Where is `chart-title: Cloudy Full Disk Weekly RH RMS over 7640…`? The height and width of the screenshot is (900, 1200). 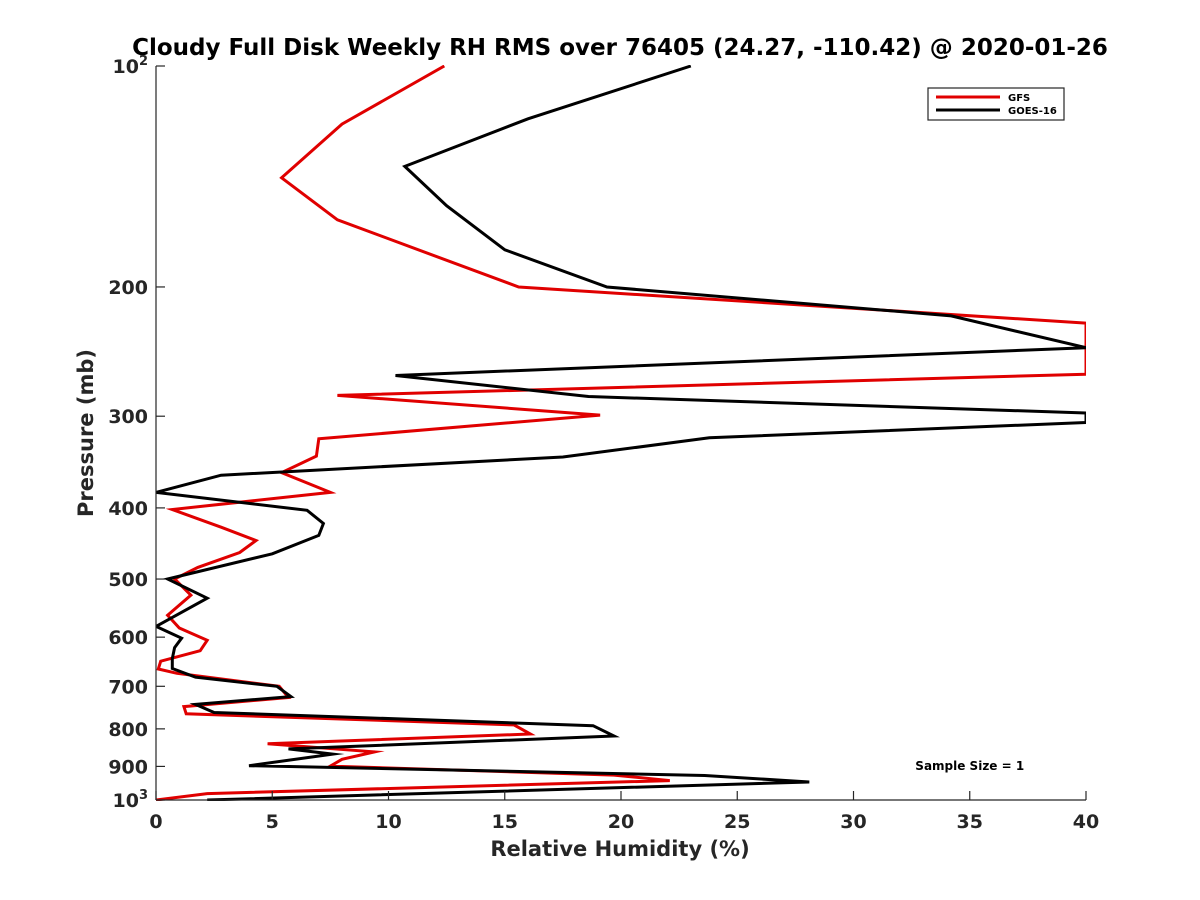
chart-title: Cloudy Full Disk Weekly RH RMS over 7640… is located at coordinates (620, 48).